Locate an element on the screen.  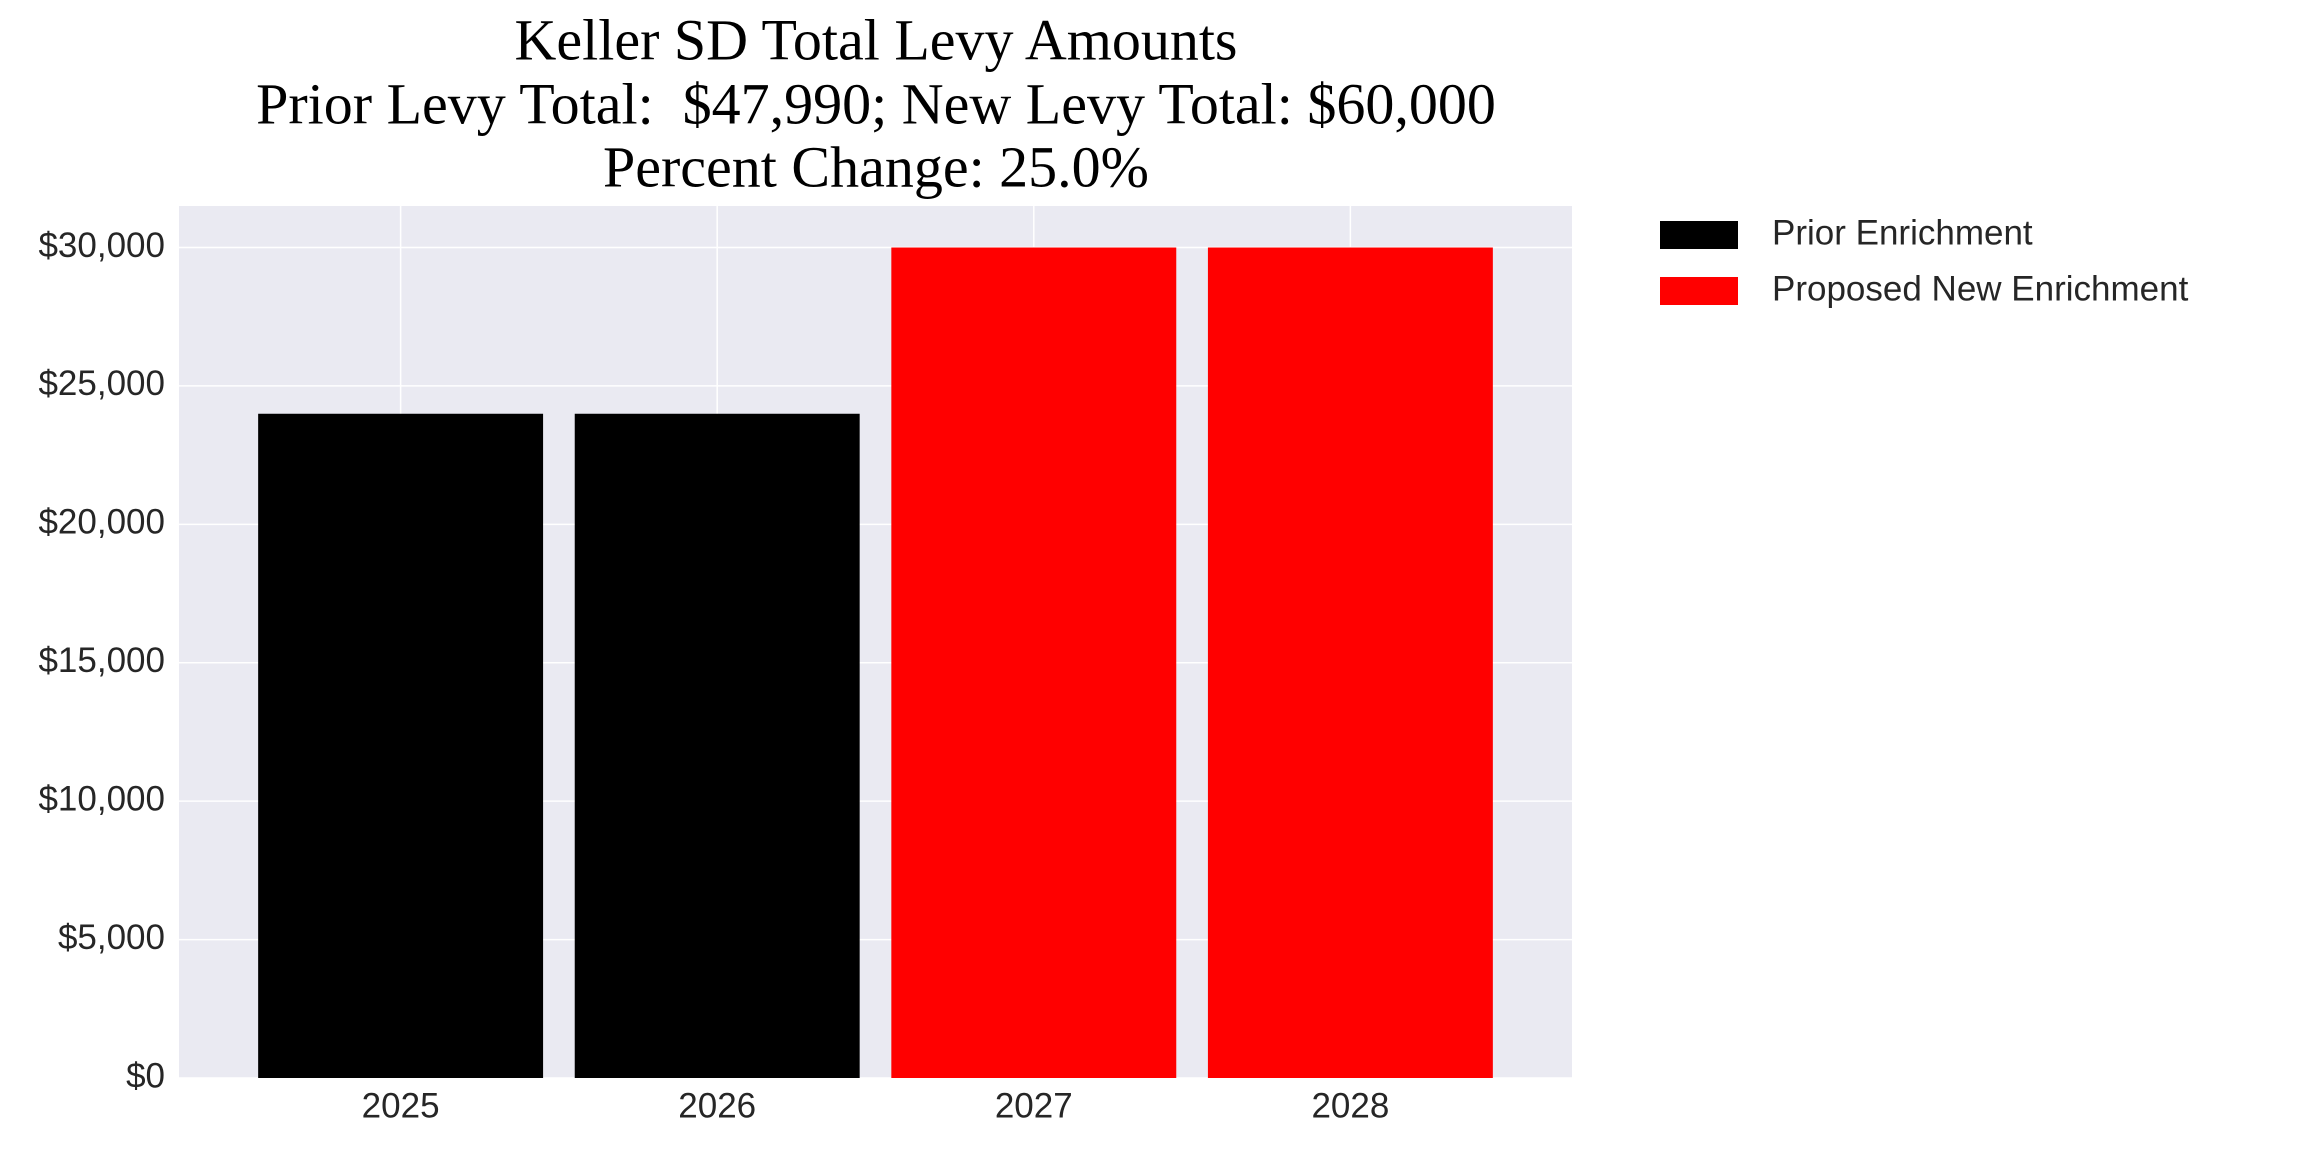
chart-subtitle: Percent Change: 25.0% is located at coordinates (876, 166).